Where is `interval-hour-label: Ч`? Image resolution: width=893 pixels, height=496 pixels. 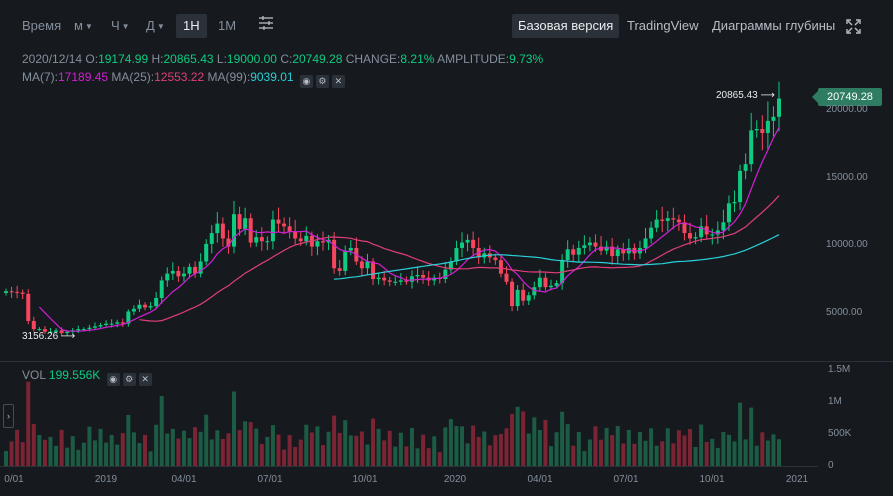
interval-hour-label: Ч is located at coordinates (115, 25).